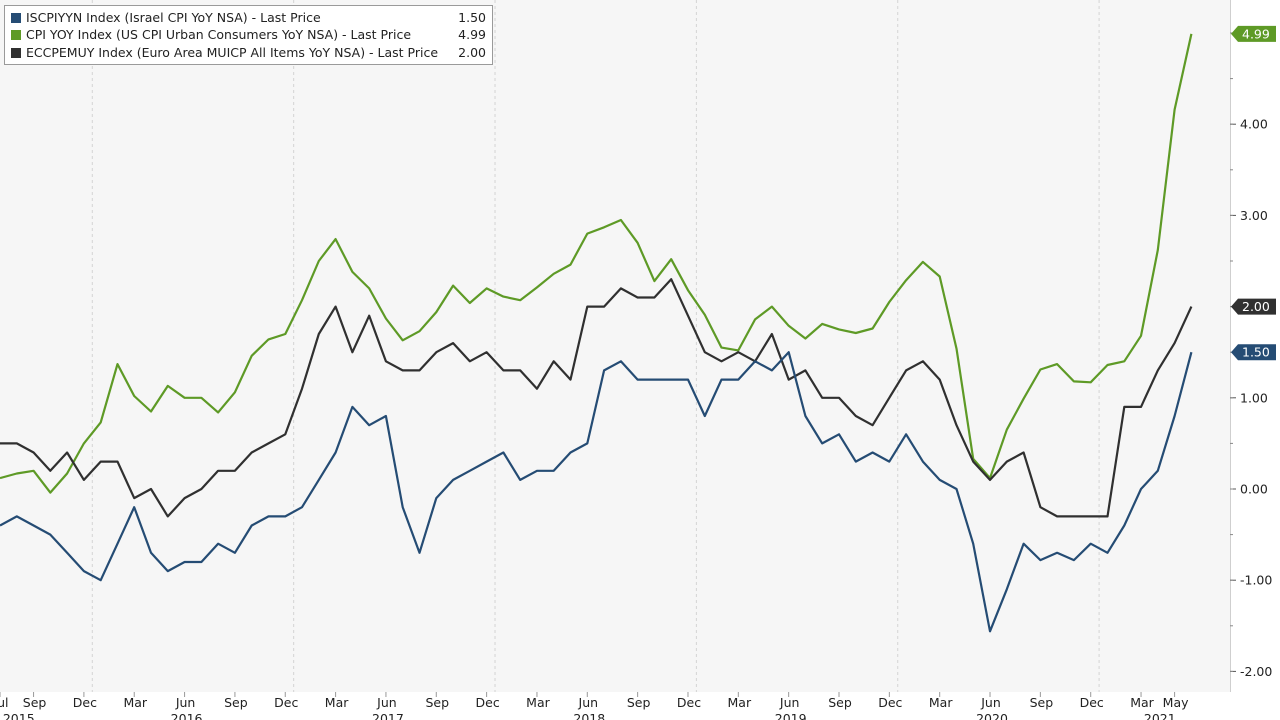 This screenshot has height=720, width=1280. I want to click on x-year-label: 2018, so click(589, 715).